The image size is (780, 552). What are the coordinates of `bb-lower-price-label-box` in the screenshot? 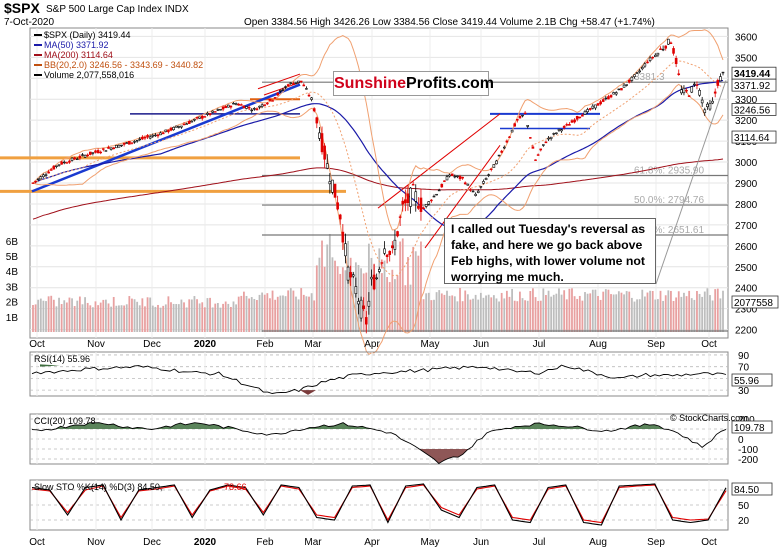 It's located at (754, 109).